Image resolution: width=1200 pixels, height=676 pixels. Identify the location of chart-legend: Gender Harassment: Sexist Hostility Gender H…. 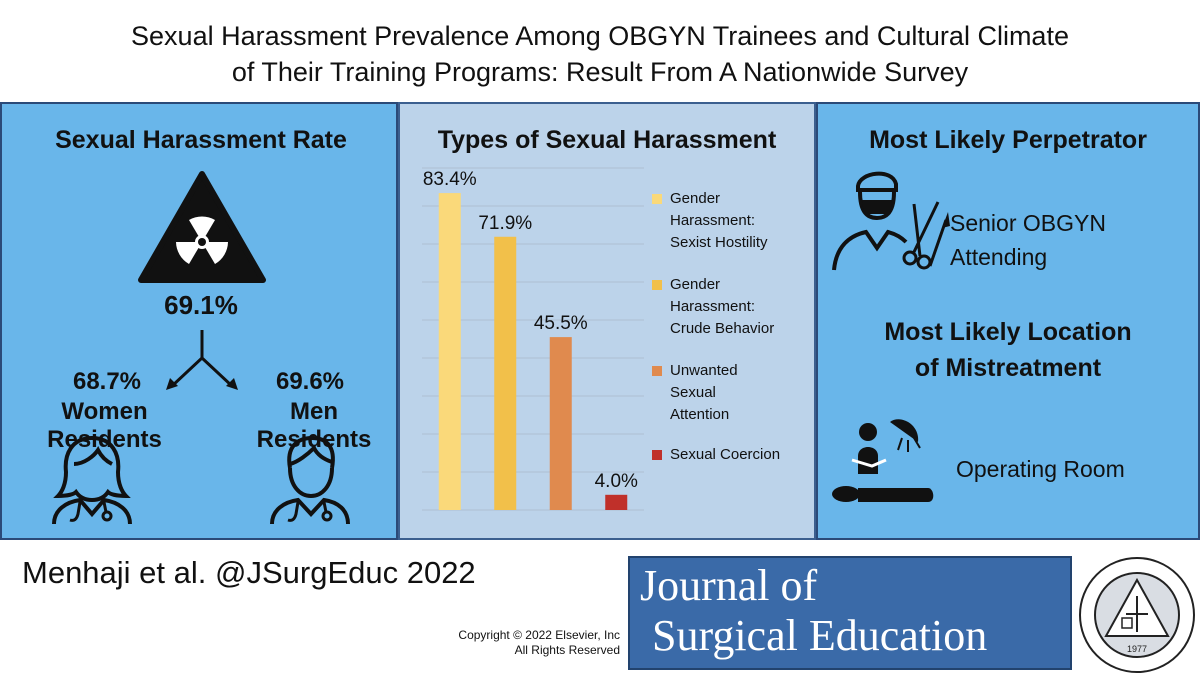
(732, 327).